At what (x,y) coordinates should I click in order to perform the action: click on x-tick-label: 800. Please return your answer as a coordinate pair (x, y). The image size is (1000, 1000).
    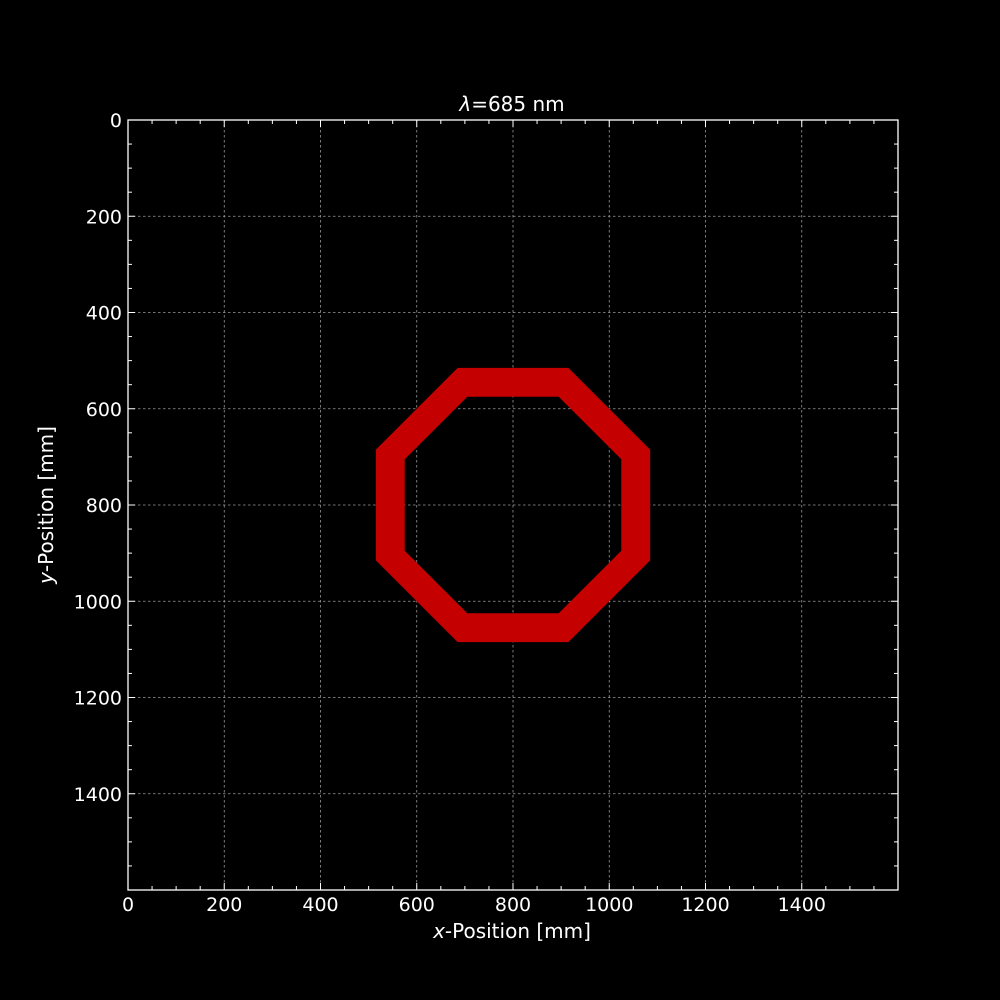
    Looking at the image, I should click on (513, 905).